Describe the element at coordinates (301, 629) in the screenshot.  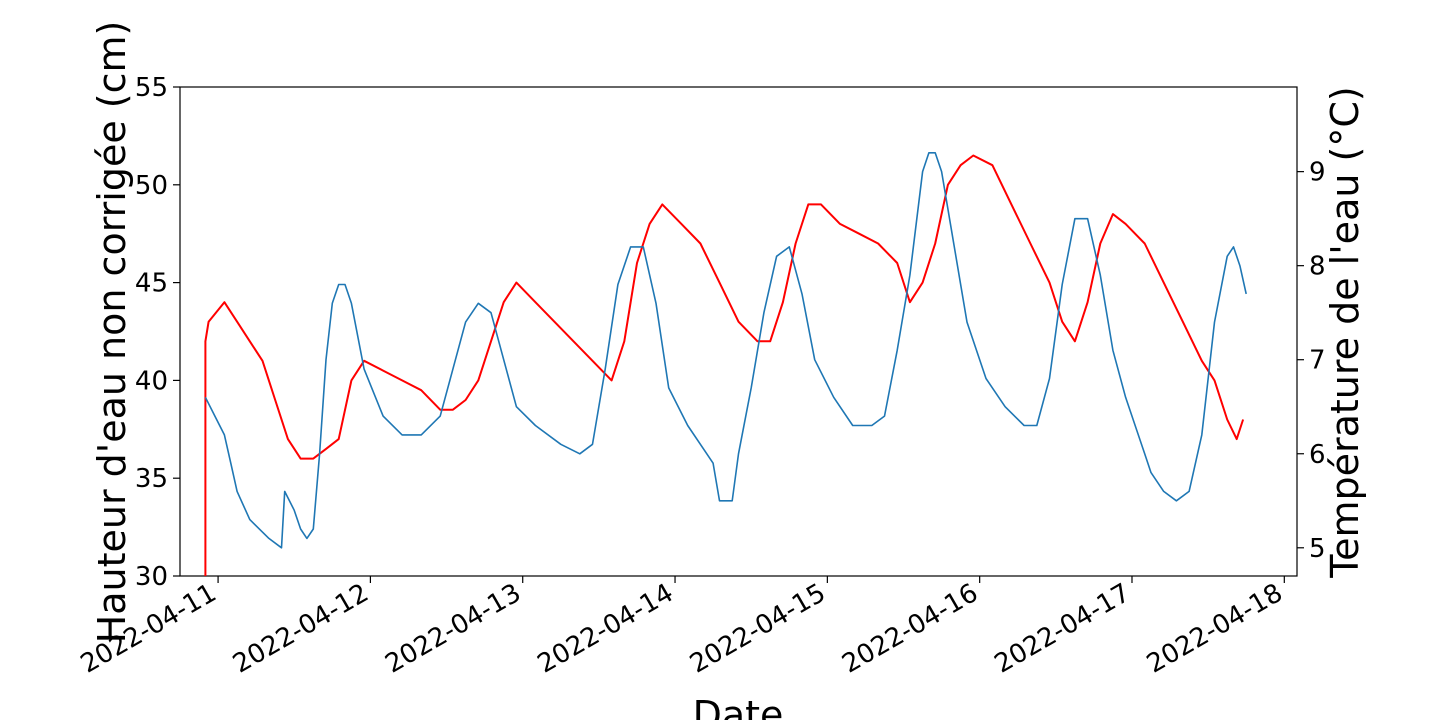
I see `x-tick-label: 2022-04-12` at that location.